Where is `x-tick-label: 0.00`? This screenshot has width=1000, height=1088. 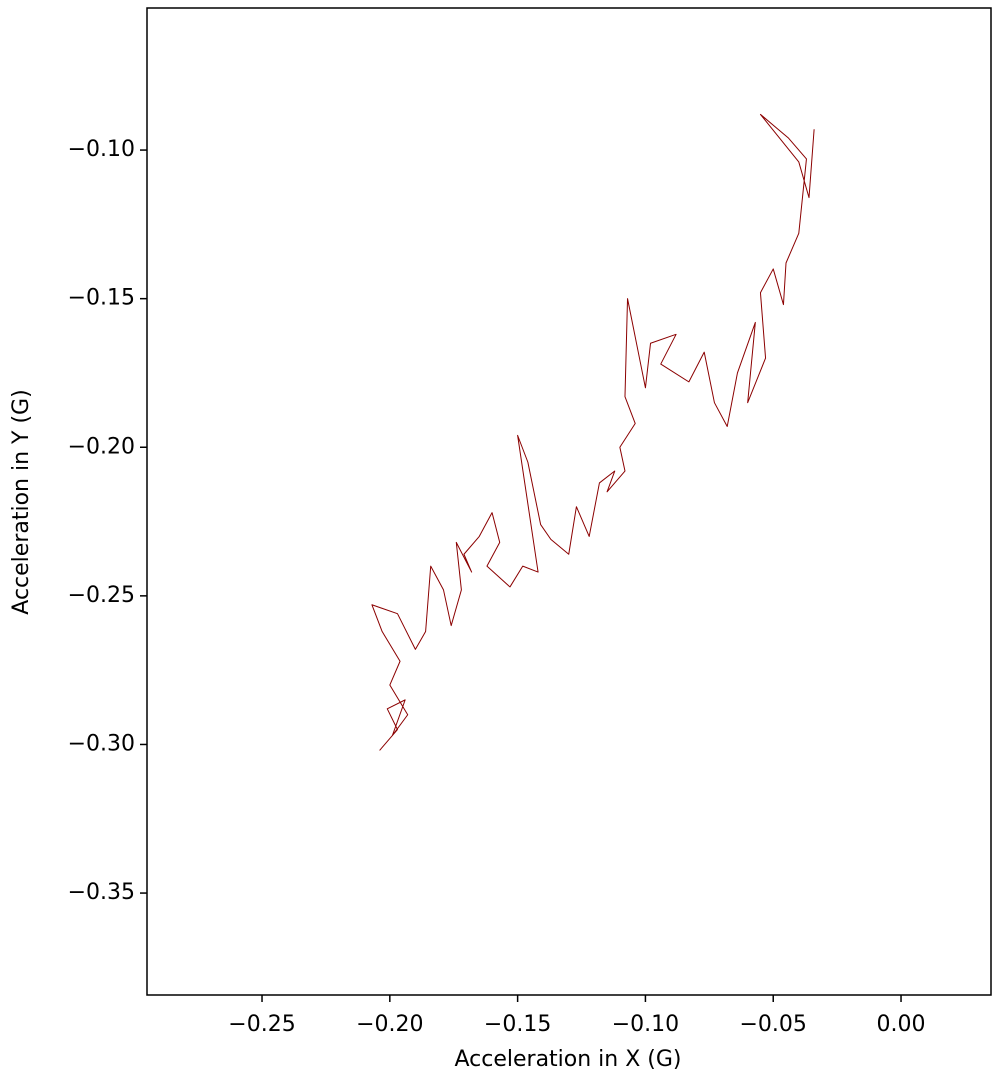
x-tick-label: 0.00 is located at coordinates (901, 1024).